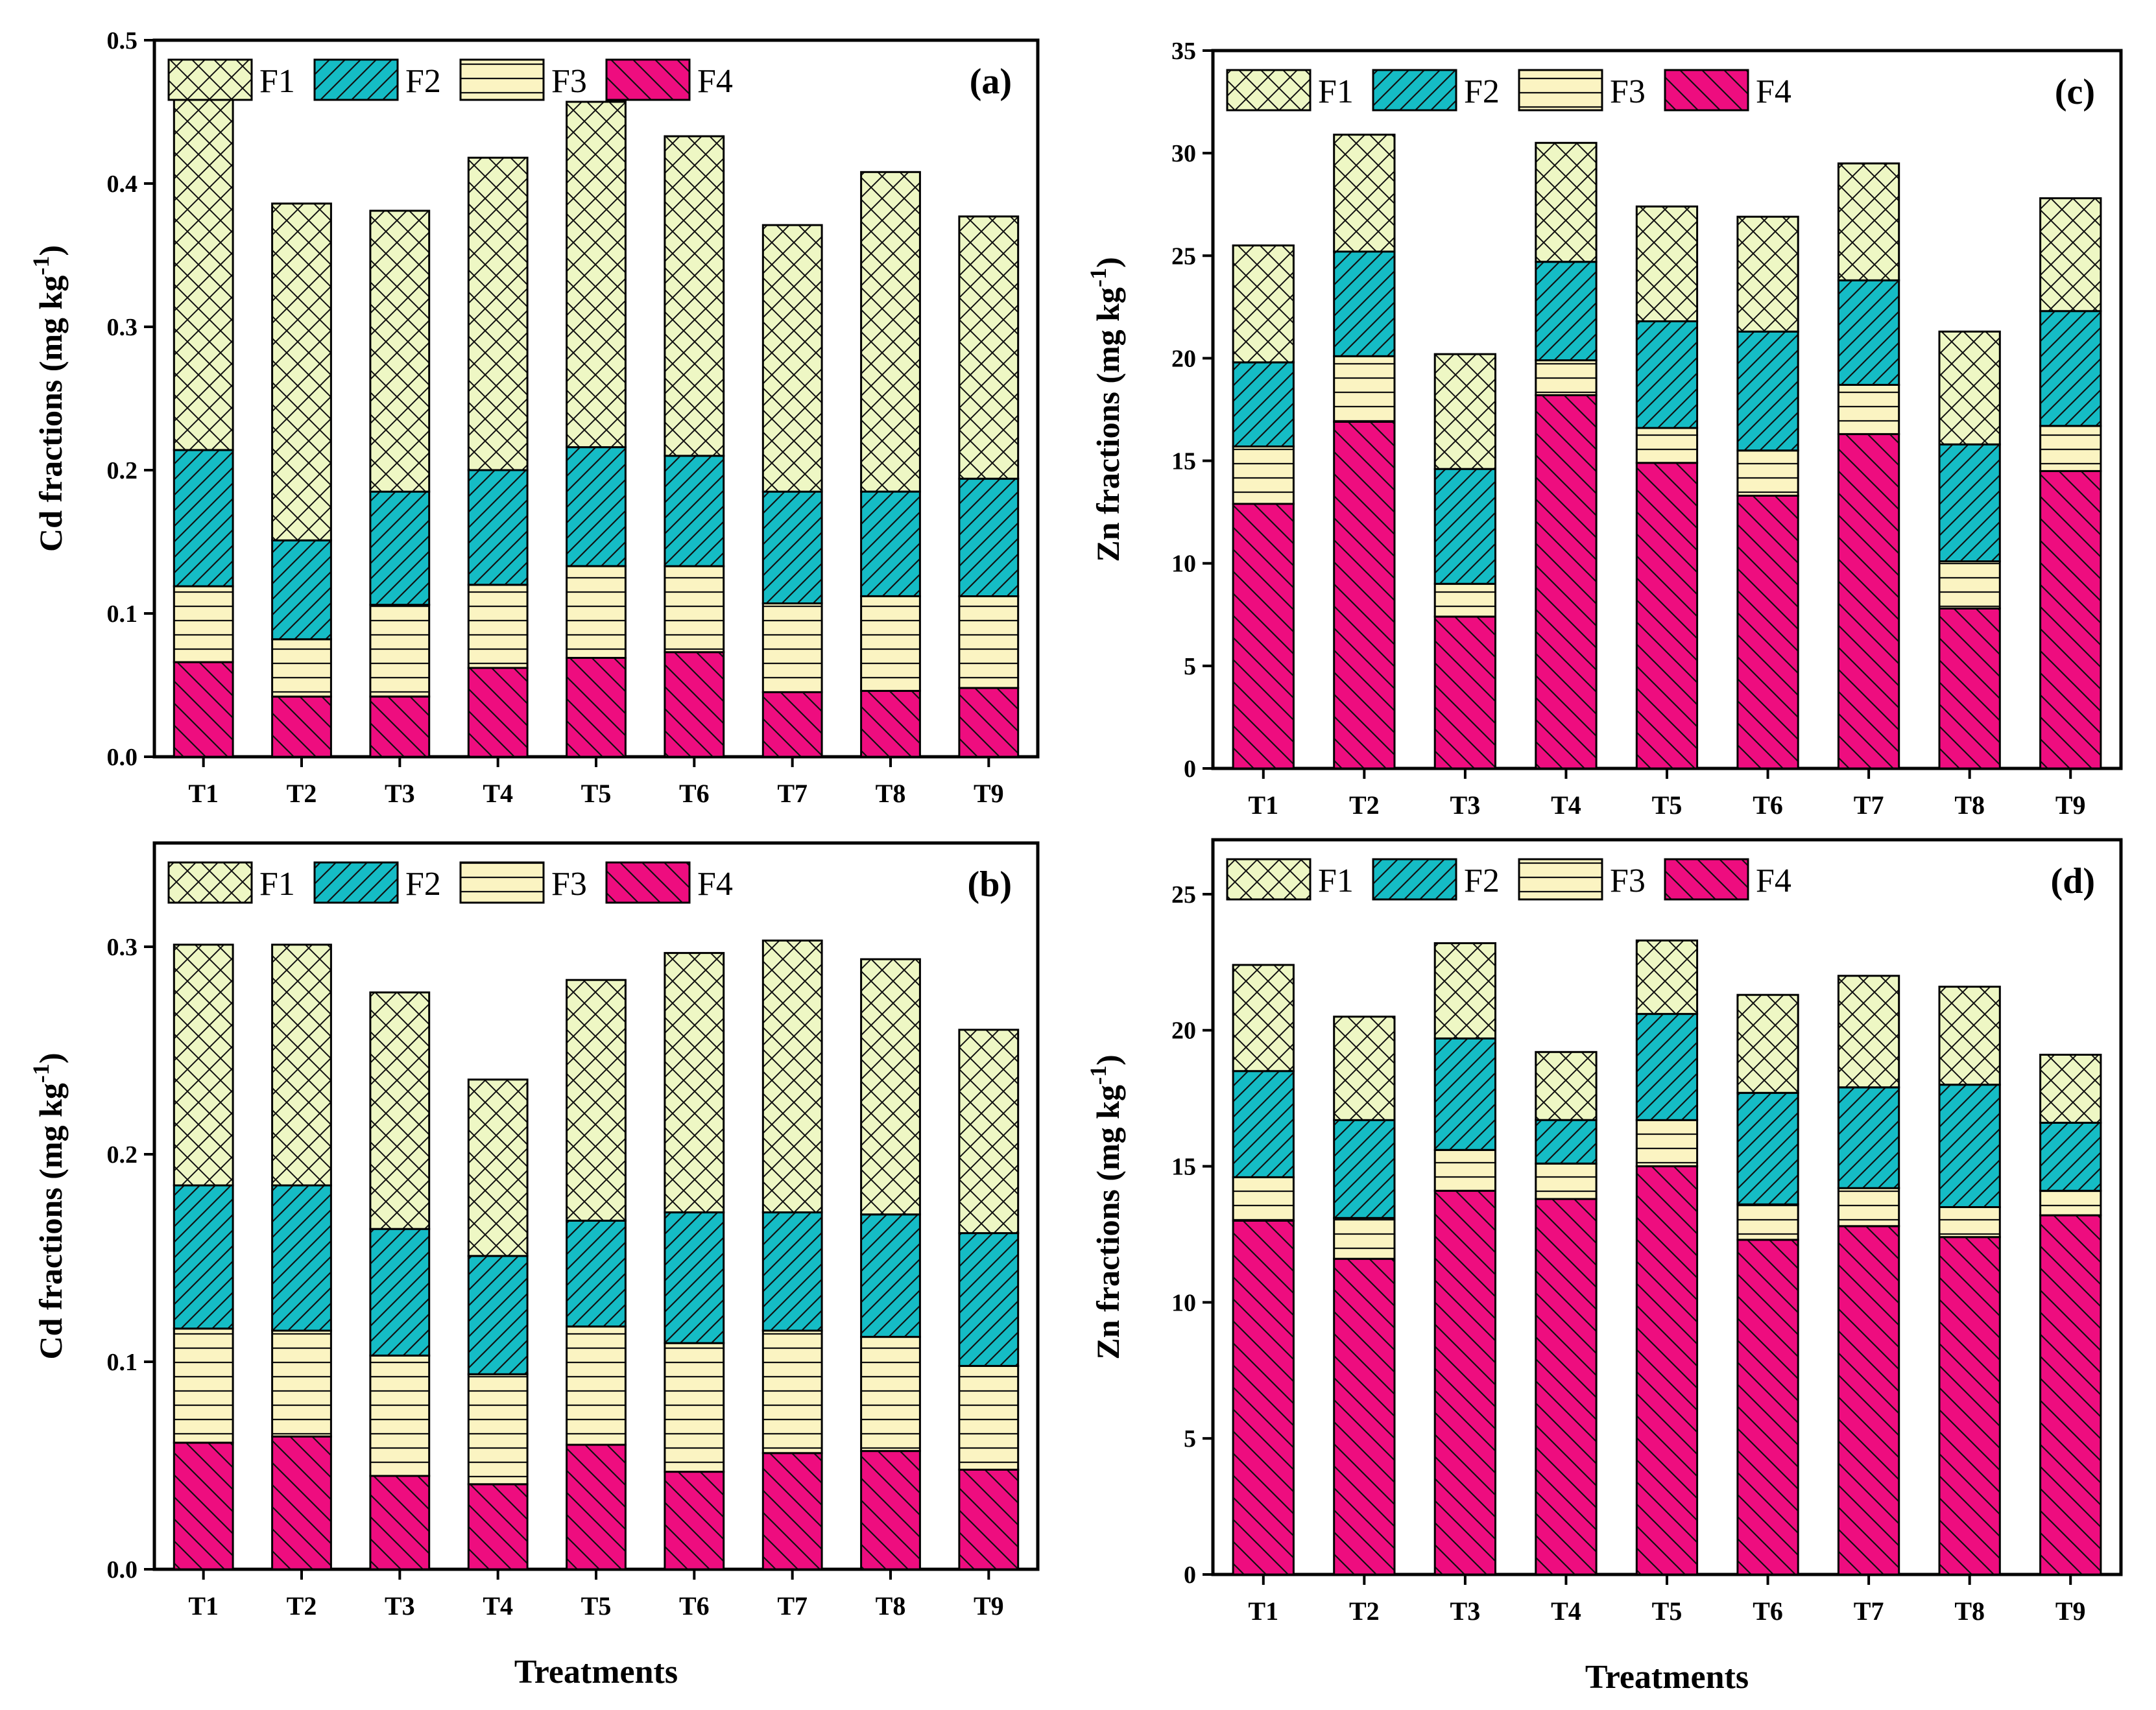 This screenshot has width=2156, height=1710. Describe the element at coordinates (1364, 1416) in the screenshot. I see `bar-T2-F4` at that location.